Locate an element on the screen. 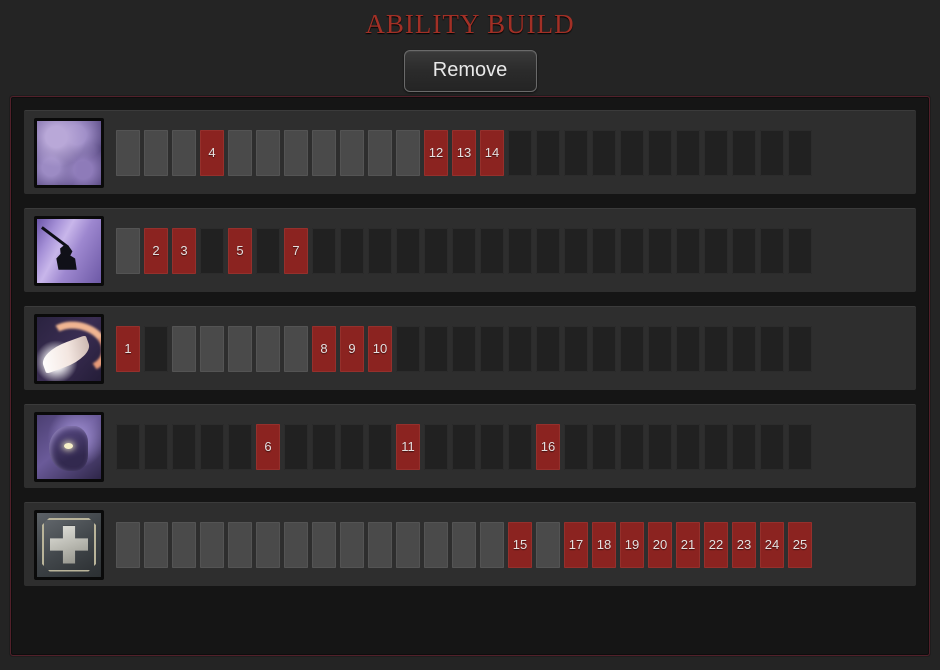 This screenshot has width=940, height=670. level-slot-taken: 22 is located at coordinates (716, 544).